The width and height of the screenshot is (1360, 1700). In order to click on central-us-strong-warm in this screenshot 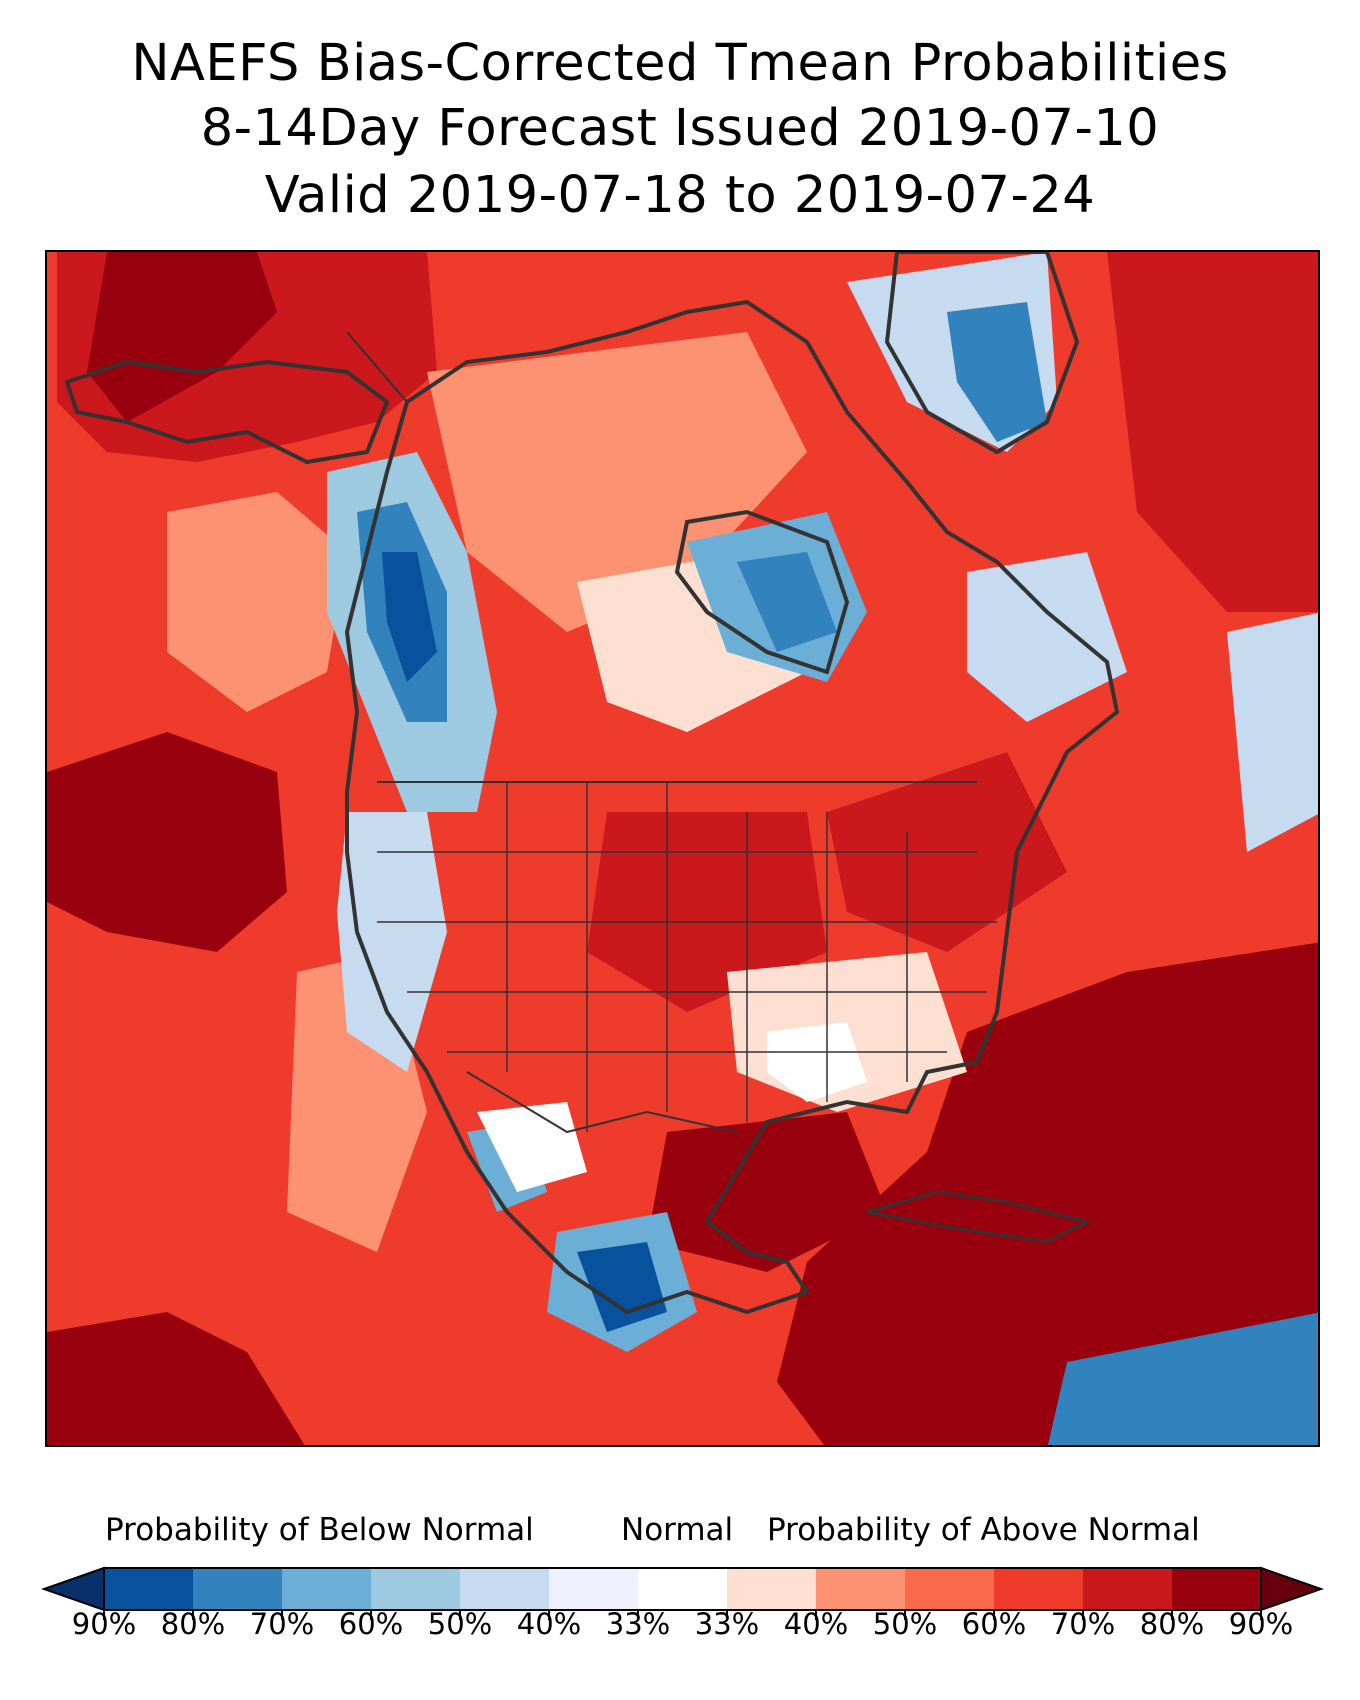, I will do `click(707, 912)`.